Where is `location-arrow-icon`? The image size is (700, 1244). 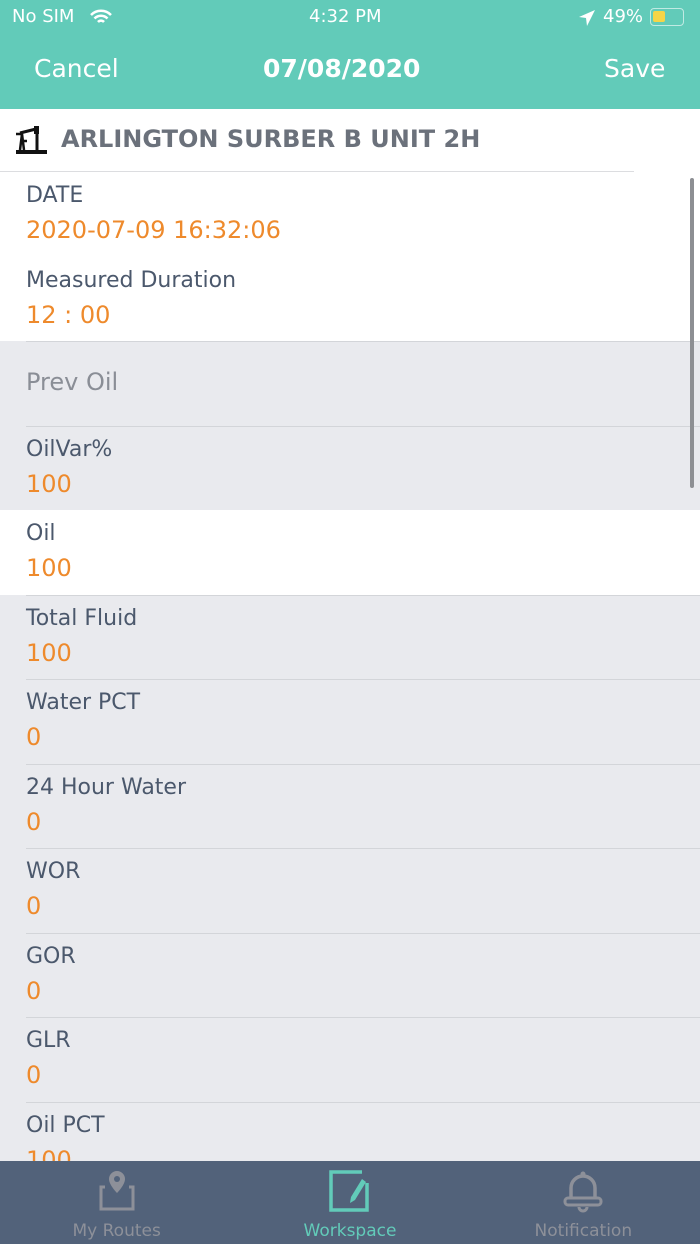 location-arrow-icon is located at coordinates (587, 18).